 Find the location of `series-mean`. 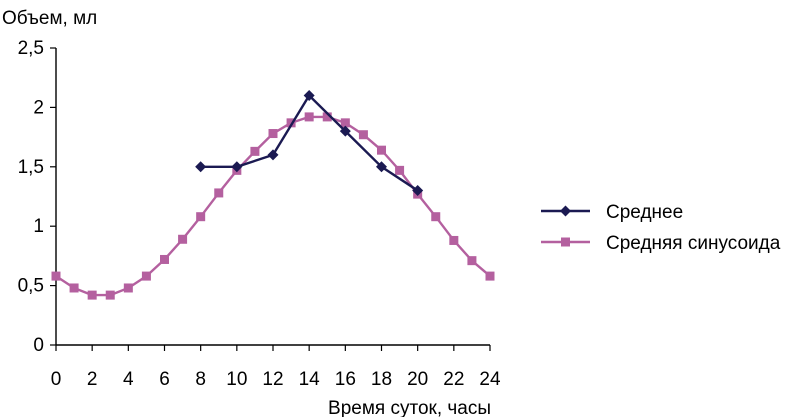

series-mean is located at coordinates (309, 143).